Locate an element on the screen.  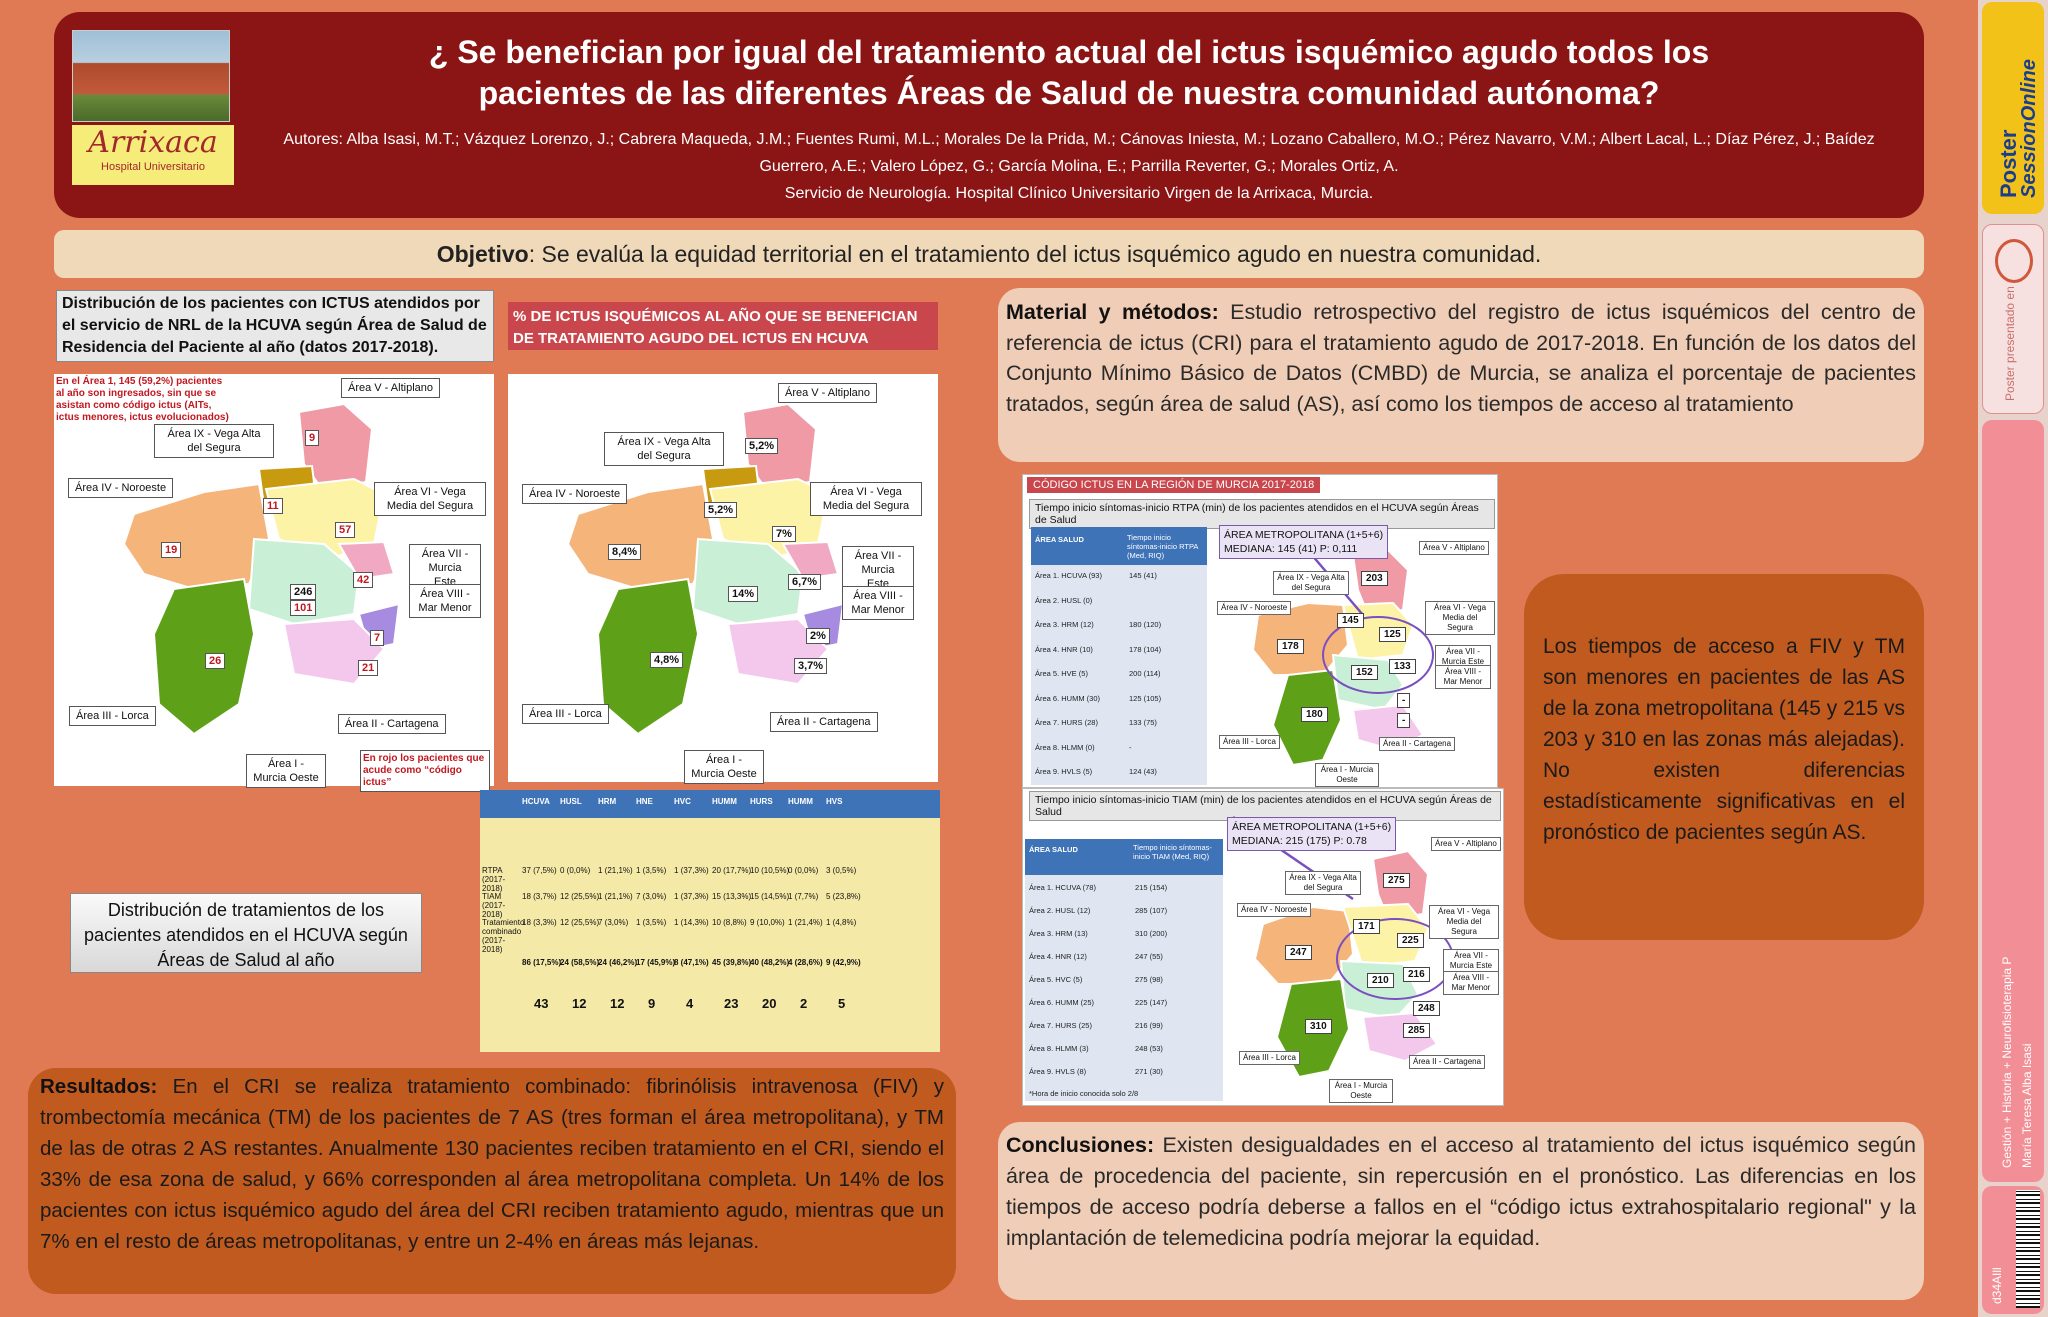
table-header-cell: HURS is located at coordinates (761, 801).